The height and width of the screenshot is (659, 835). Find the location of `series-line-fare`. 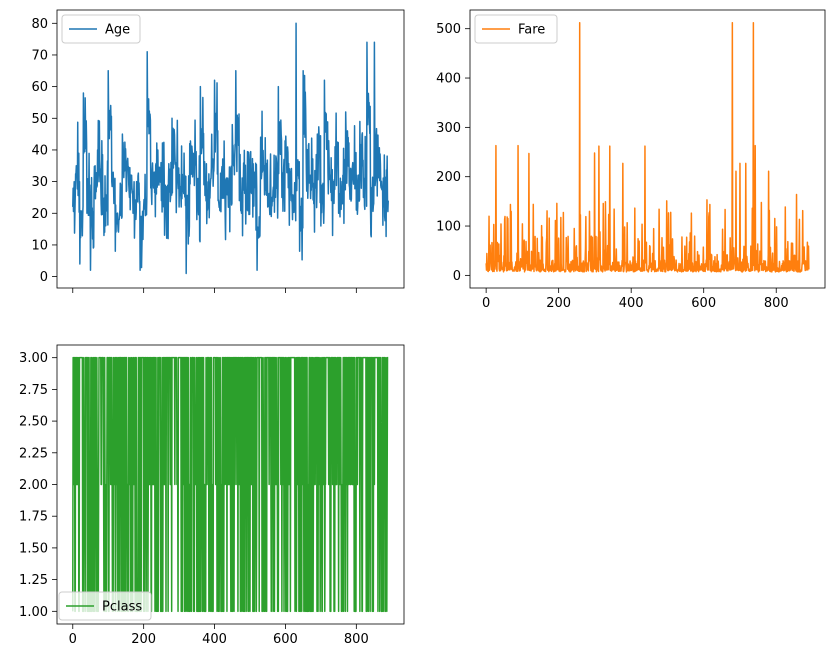

series-line-fare is located at coordinates (647, 147).